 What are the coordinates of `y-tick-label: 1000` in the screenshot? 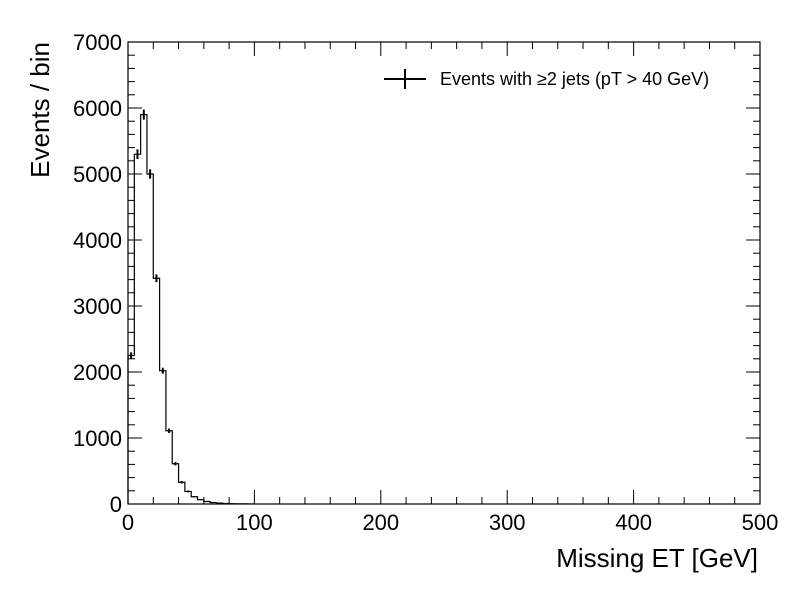 It's located at (97, 438).